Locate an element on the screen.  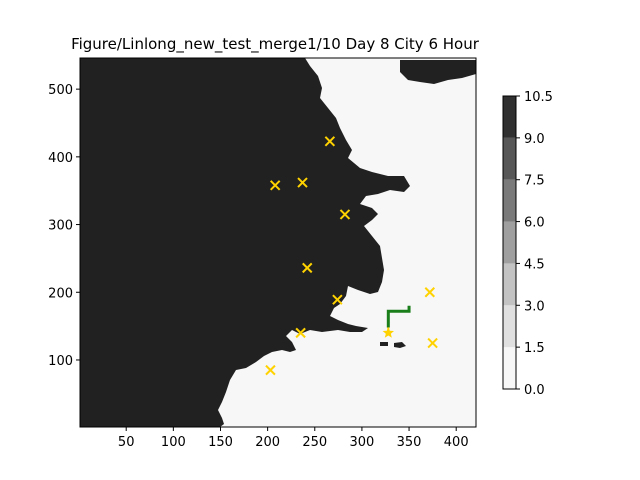
colorbar-tick-label: 3.0 is located at coordinates (534, 306).